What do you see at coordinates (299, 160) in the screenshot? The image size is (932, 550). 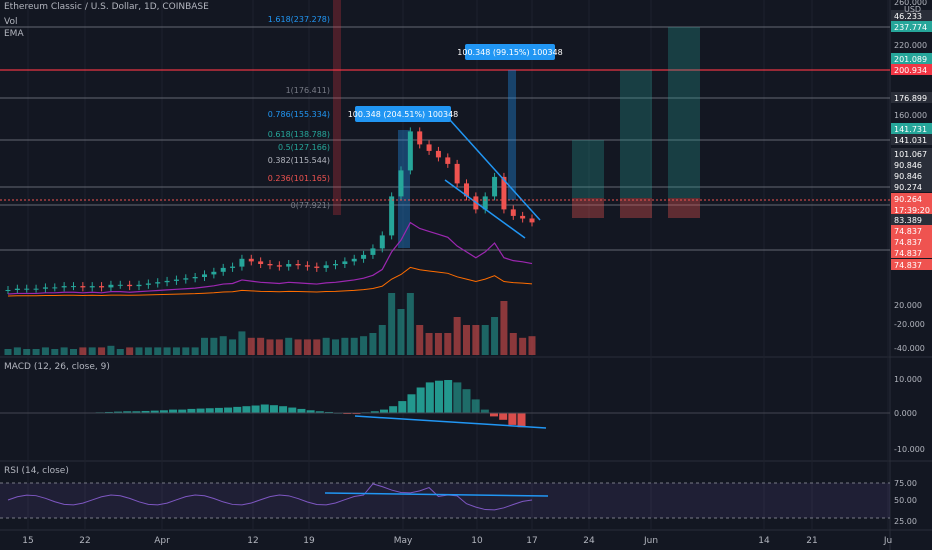 I see `fib-level-label: 0.382(115.544)` at bounding box center [299, 160].